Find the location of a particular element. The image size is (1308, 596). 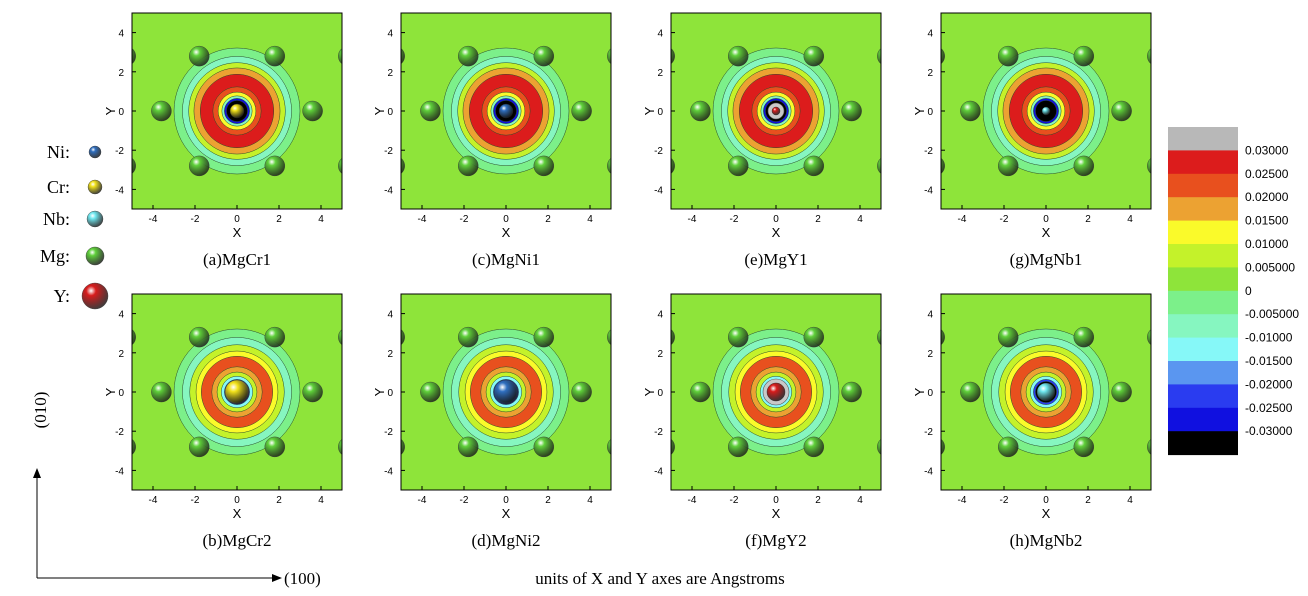

y-axis-label: Y is located at coordinates (110, 391).